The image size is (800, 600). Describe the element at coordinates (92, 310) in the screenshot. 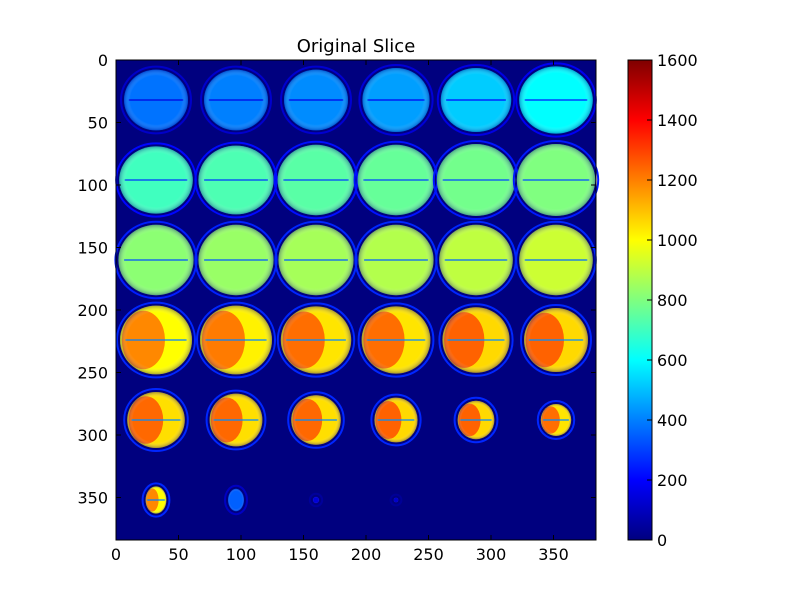

I see `y-tick-label: 200` at that location.